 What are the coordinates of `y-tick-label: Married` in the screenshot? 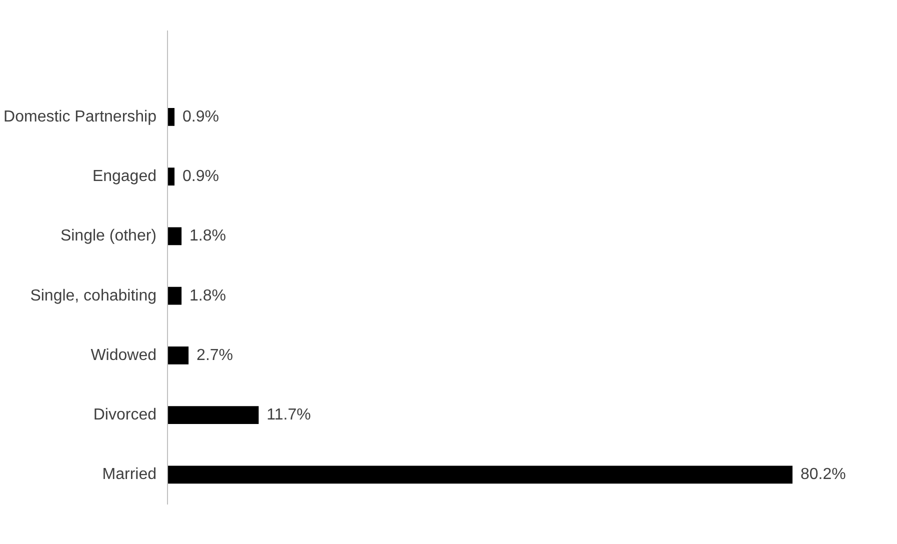 It's located at (129, 475).